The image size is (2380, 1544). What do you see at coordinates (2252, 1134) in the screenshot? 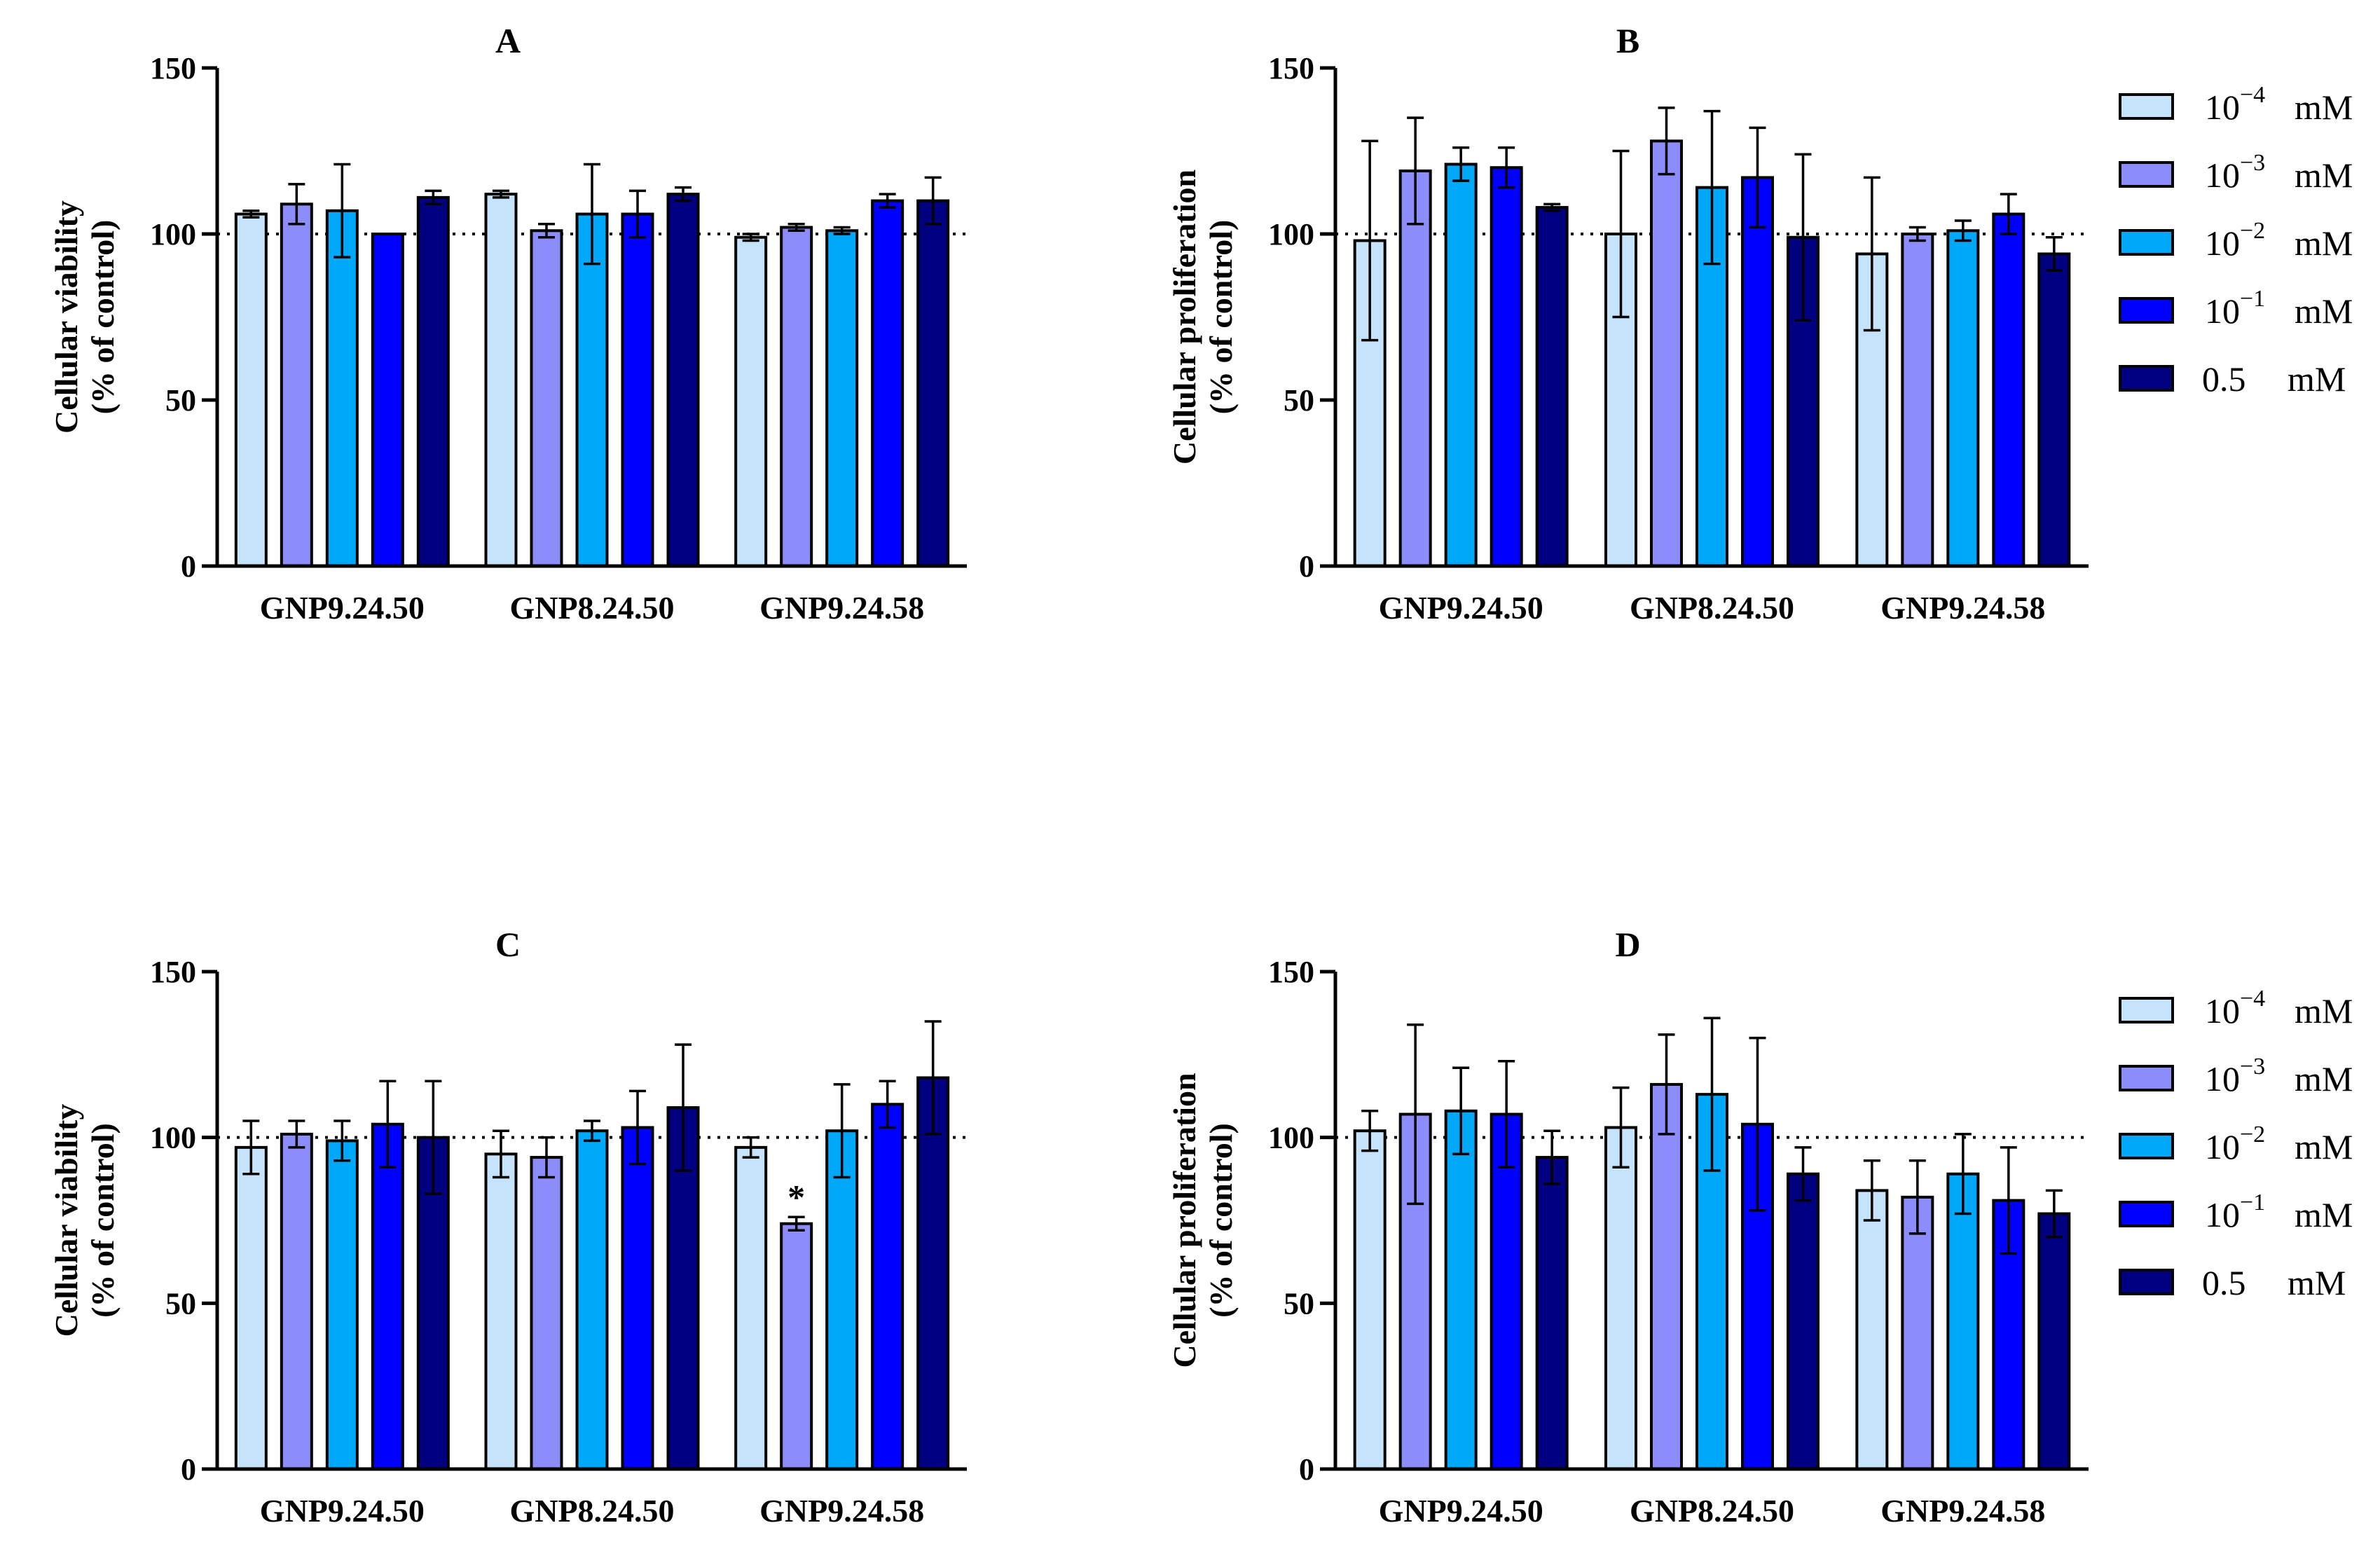
I see `legend-exponent: −2` at bounding box center [2252, 1134].